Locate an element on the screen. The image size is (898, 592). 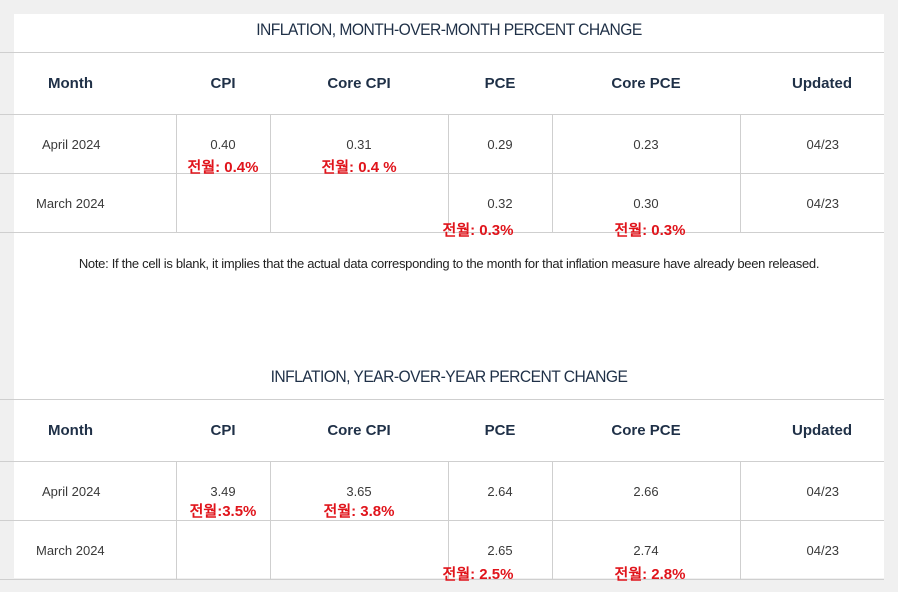
core-pce-annotation: 전월: 2.8% is located at coordinates (650, 574).